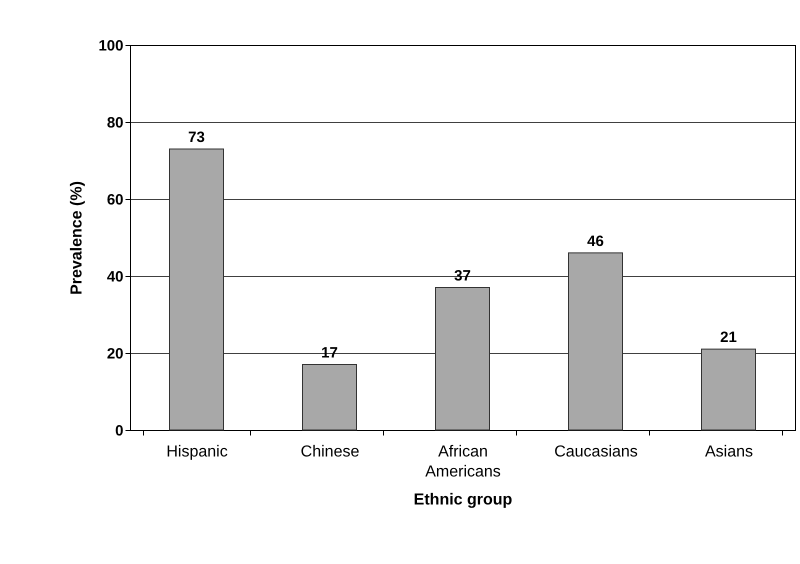 This screenshot has height=564, width=800. I want to click on data-label: 73, so click(196, 137).